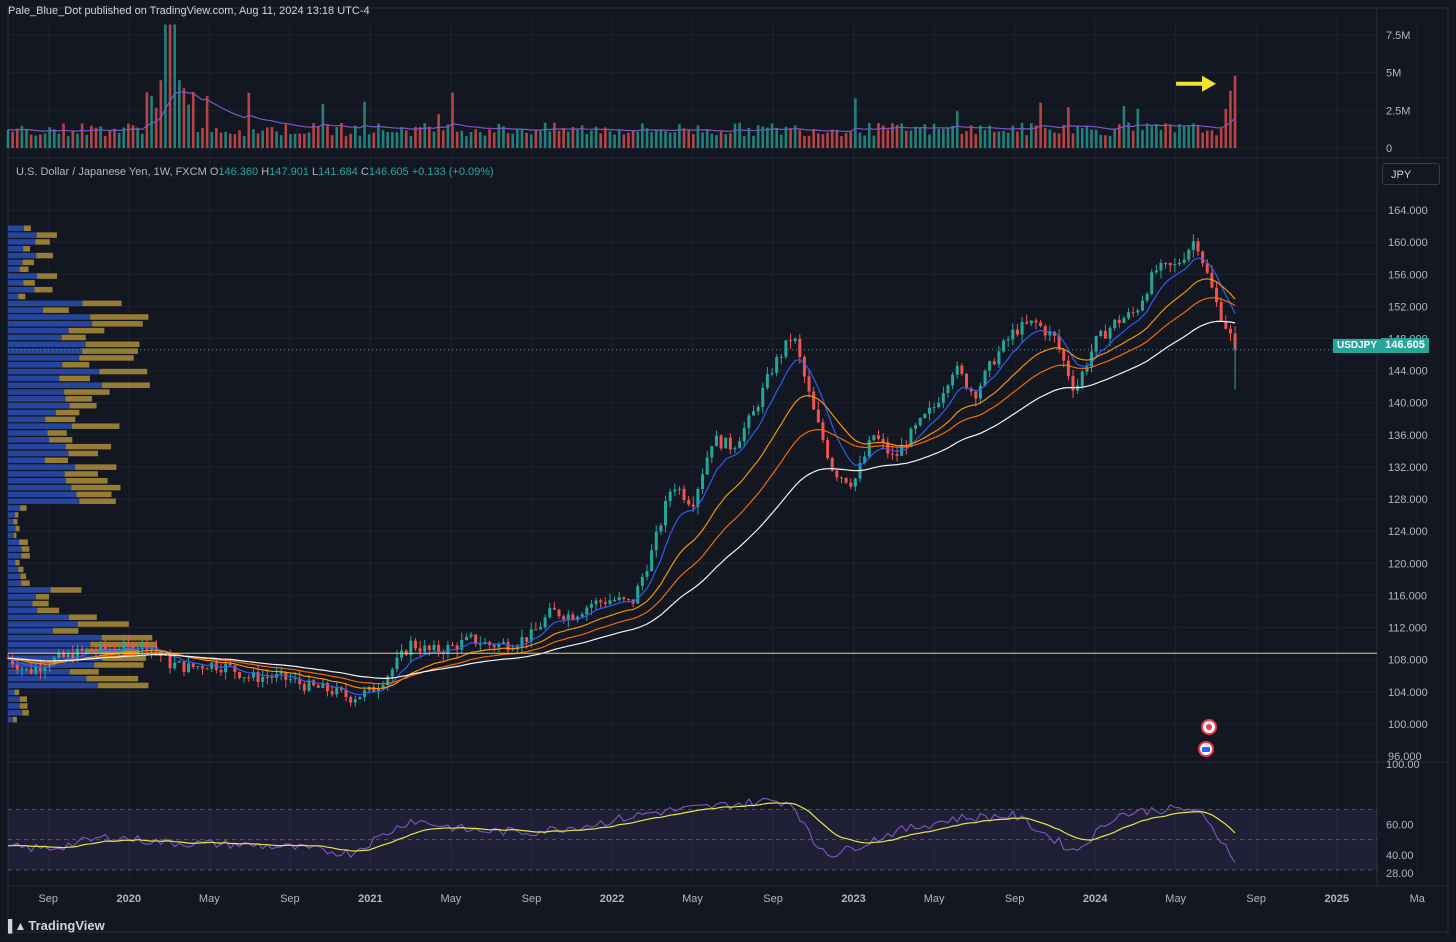 The image size is (1456, 942). Describe the element at coordinates (265, 172) in the screenshot. I see `legend-high-label: H` at that location.